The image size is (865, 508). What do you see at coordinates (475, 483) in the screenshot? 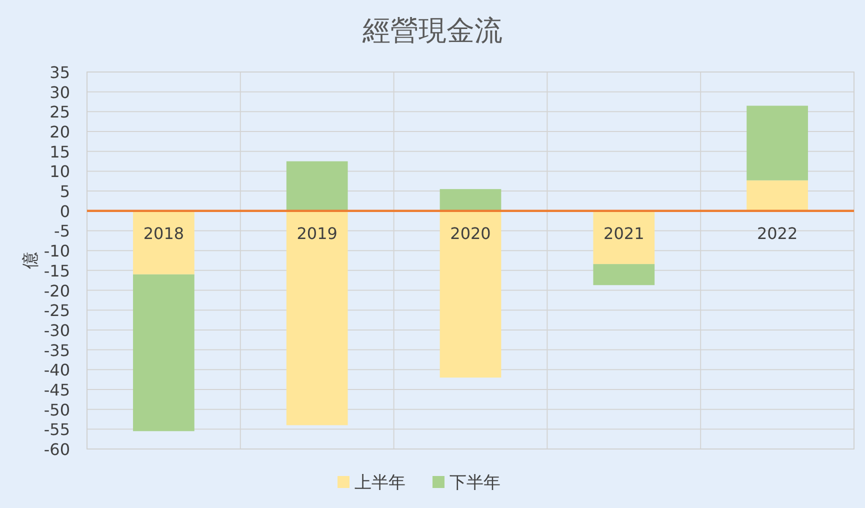
I see `legend-label: 下半年` at bounding box center [475, 483].